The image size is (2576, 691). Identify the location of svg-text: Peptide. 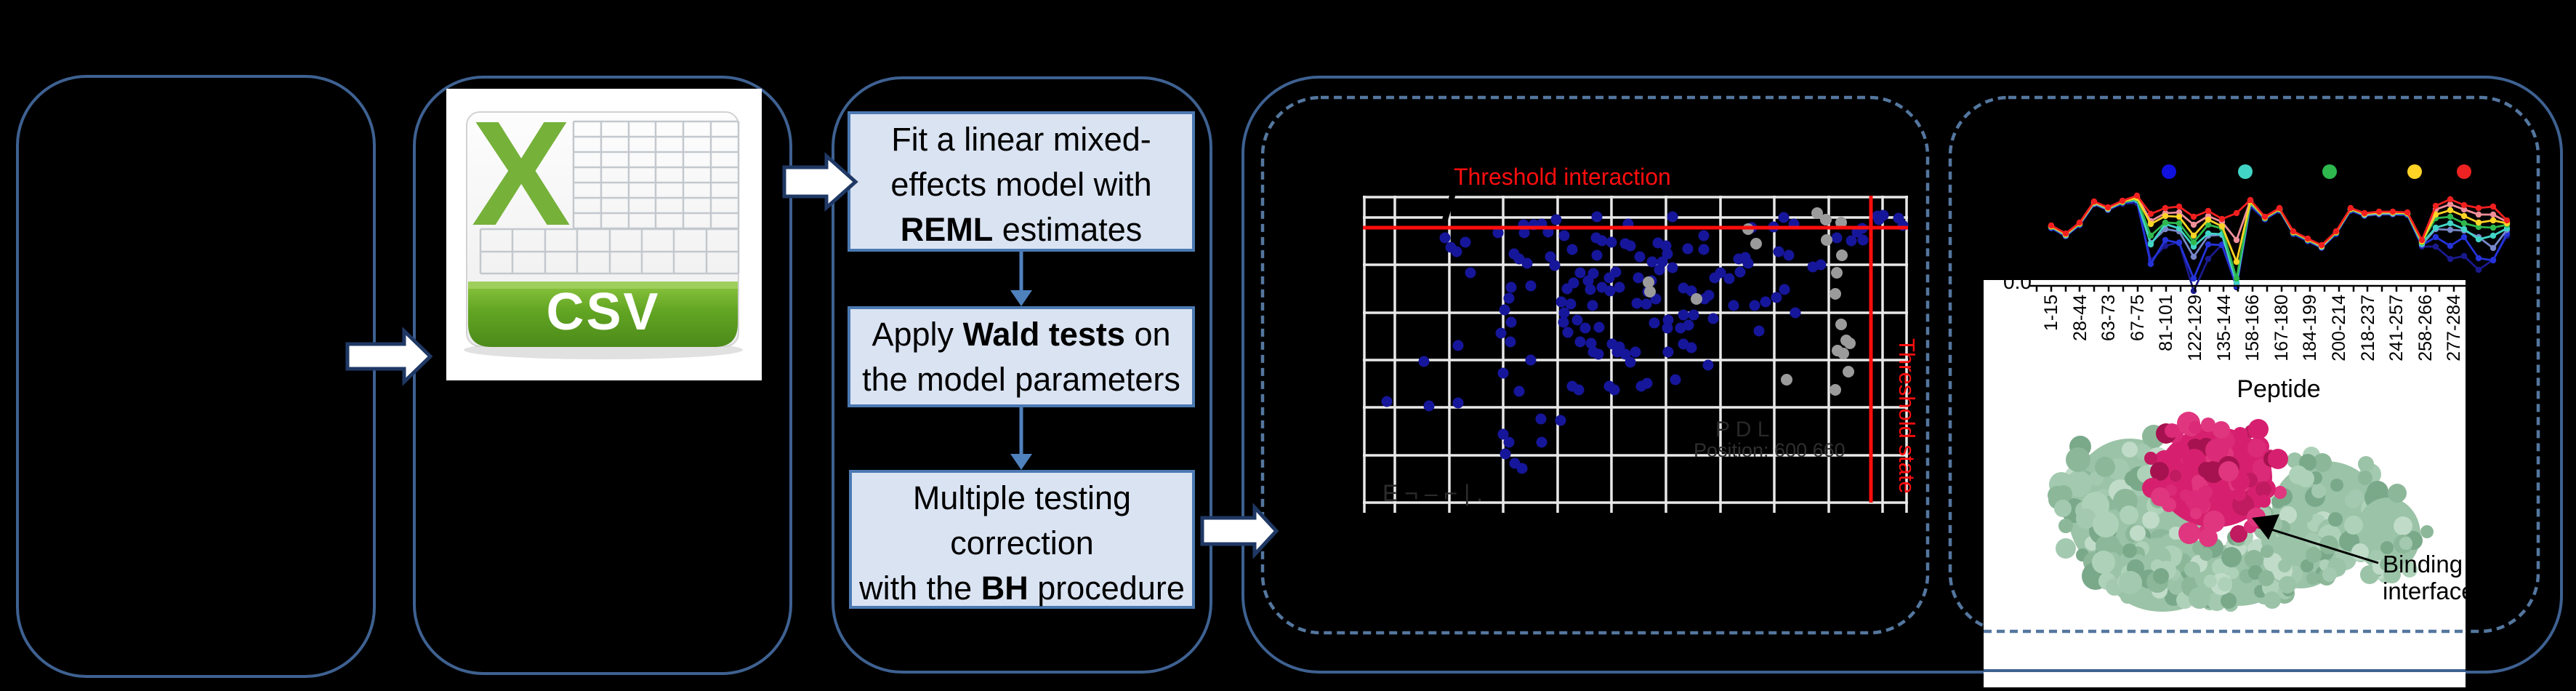
(2278, 389).